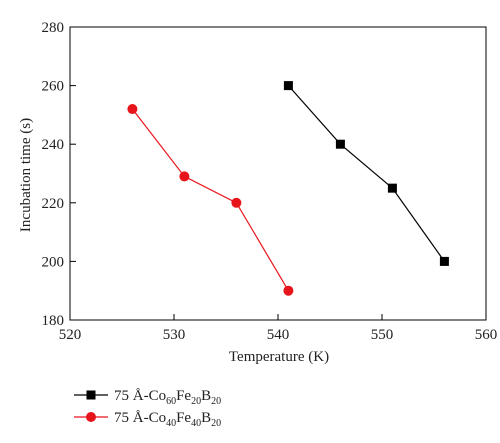 This screenshot has height=443, width=500. Describe the element at coordinates (91, 395) in the screenshot. I see `legend-marker-square` at that location.